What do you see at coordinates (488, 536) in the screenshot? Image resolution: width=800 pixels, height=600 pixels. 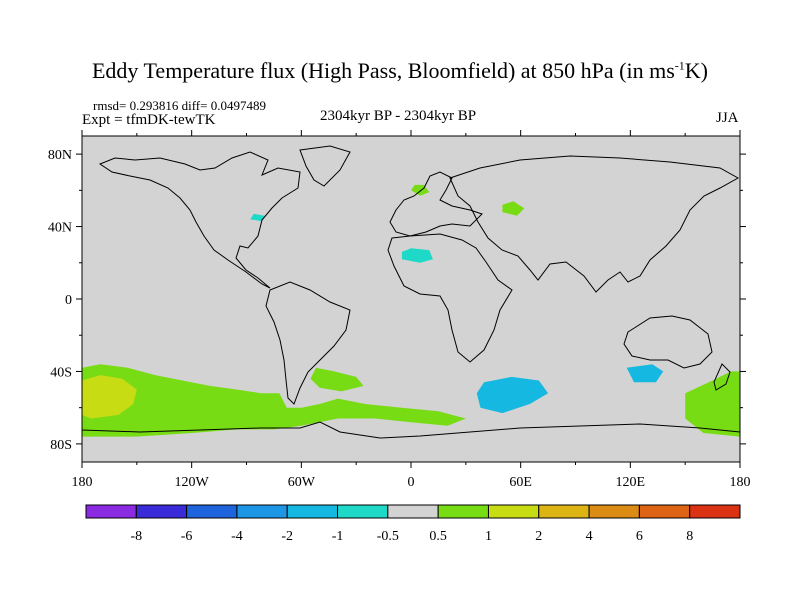 I see `colorbar-label: 1` at bounding box center [488, 536].